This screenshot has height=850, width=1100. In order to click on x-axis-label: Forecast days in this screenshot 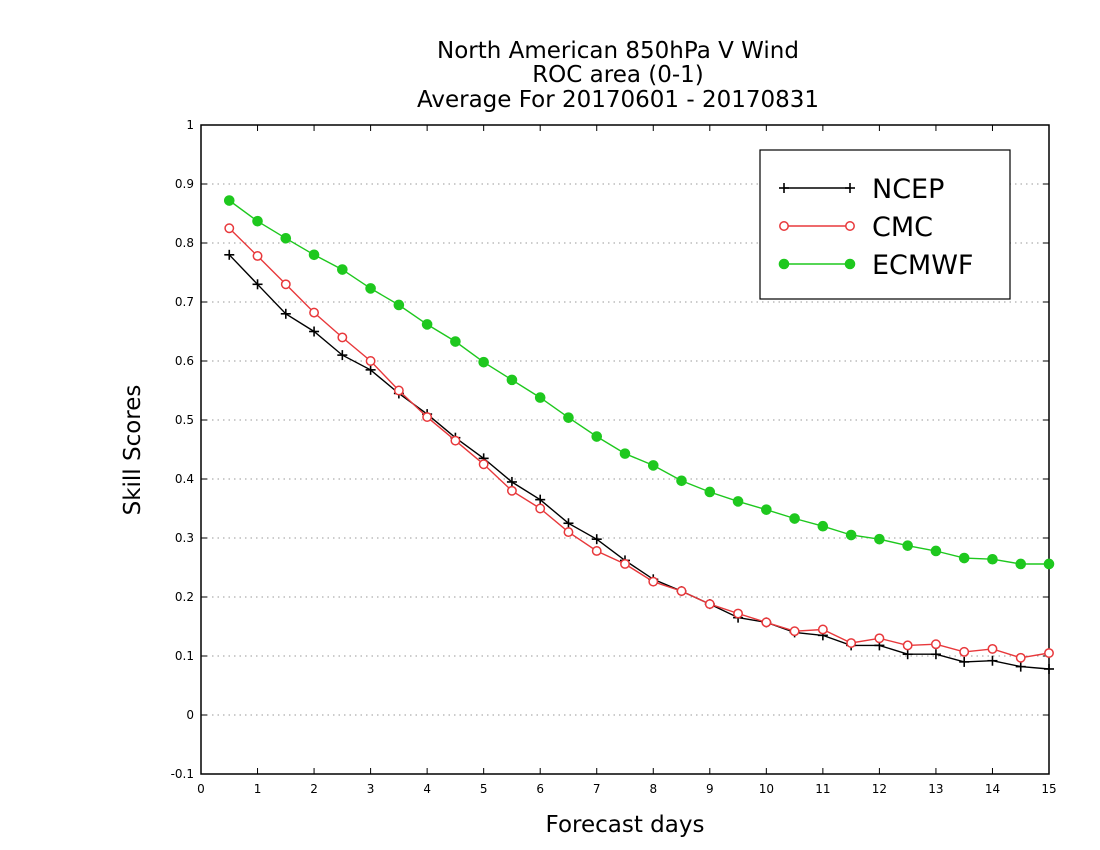, I will do `click(625, 825)`.